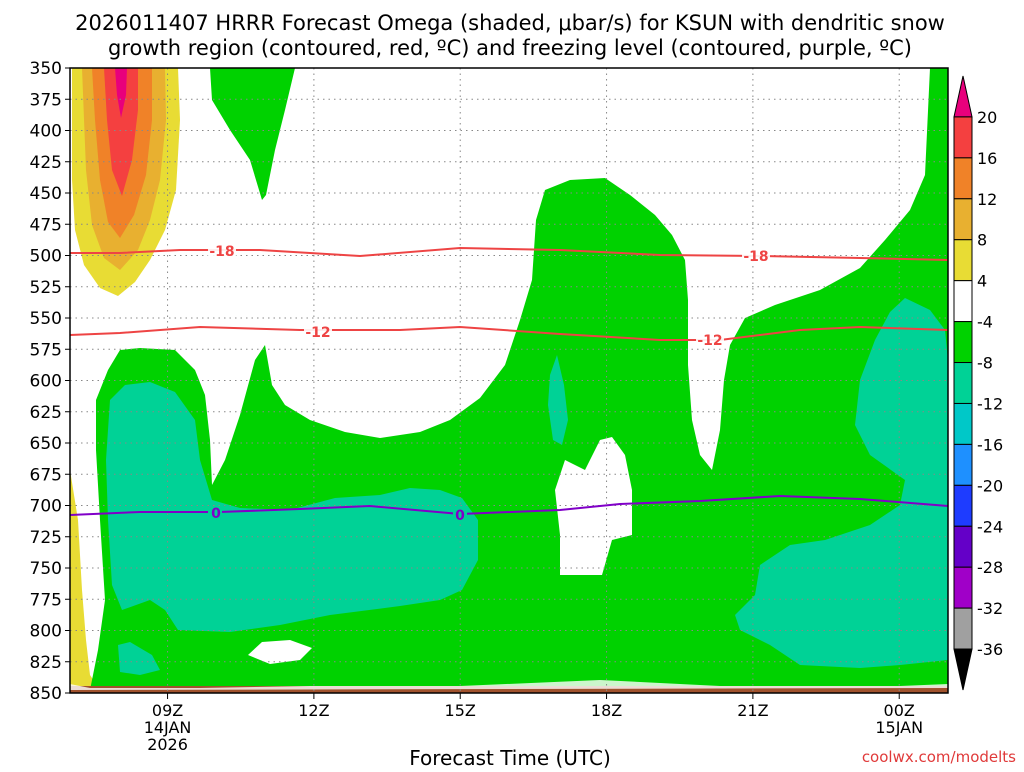 The height and width of the screenshot is (772, 1024). What do you see at coordinates (841, 483) in the screenshot?
I see `omega-region-teal-right` at bounding box center [841, 483].